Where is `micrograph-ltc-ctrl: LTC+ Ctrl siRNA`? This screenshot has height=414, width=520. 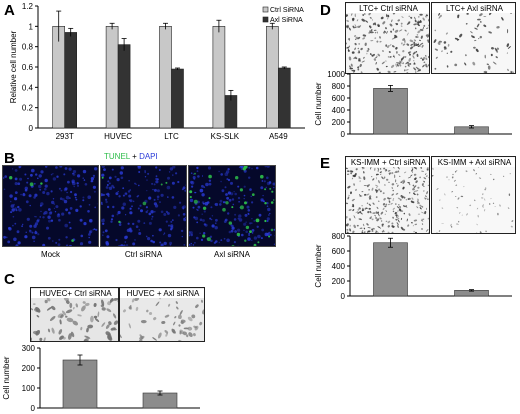 micrograph-ltc-ctrl: LTC+ Ctrl siRNA is located at coordinates (387, 38).